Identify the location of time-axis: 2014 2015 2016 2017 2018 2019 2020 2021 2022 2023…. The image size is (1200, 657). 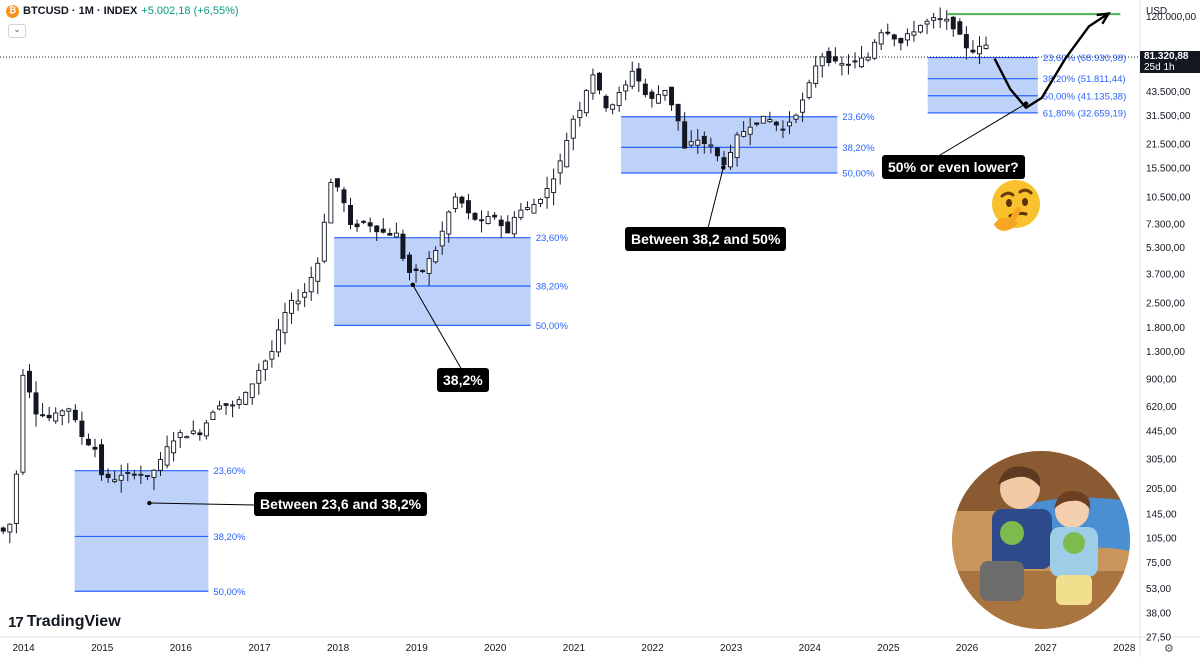
(573, 648).